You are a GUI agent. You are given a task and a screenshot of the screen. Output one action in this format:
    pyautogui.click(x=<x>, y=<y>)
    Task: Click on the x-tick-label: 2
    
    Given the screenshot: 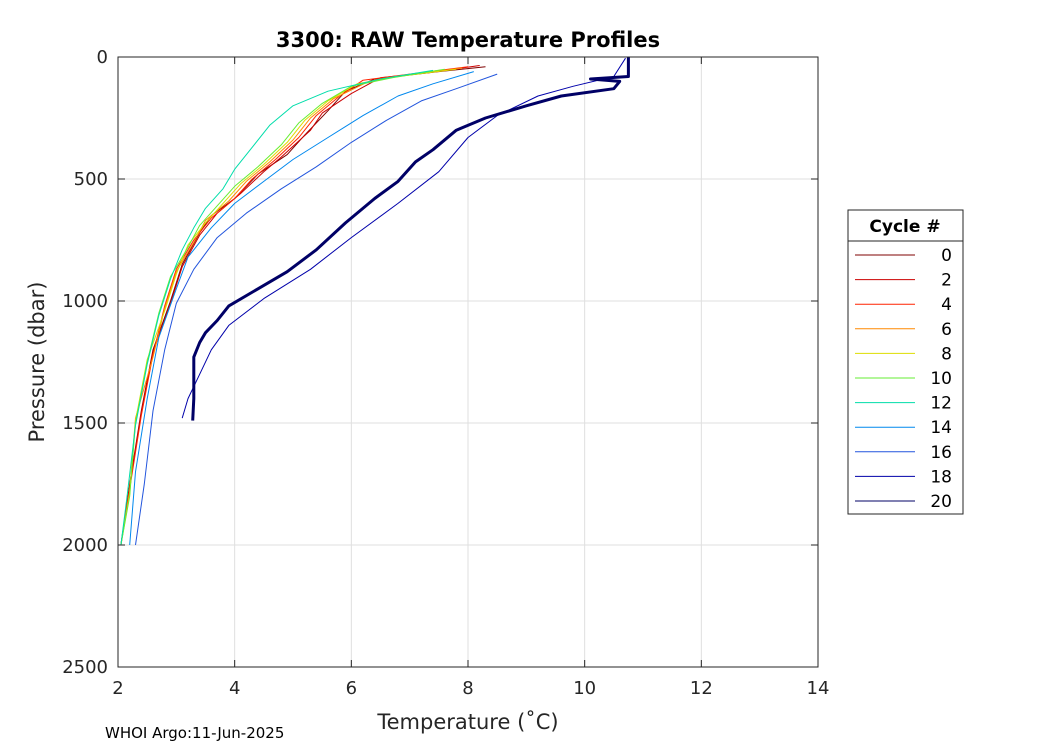 What is the action you would take?
    pyautogui.click(x=117, y=688)
    